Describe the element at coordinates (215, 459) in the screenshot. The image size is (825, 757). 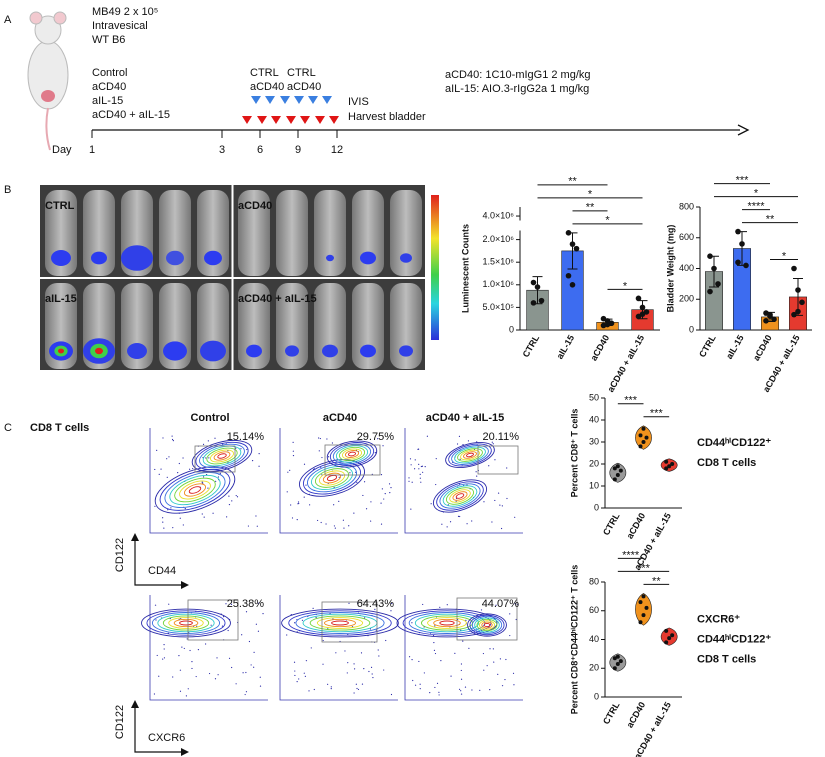
I see `gate` at that location.